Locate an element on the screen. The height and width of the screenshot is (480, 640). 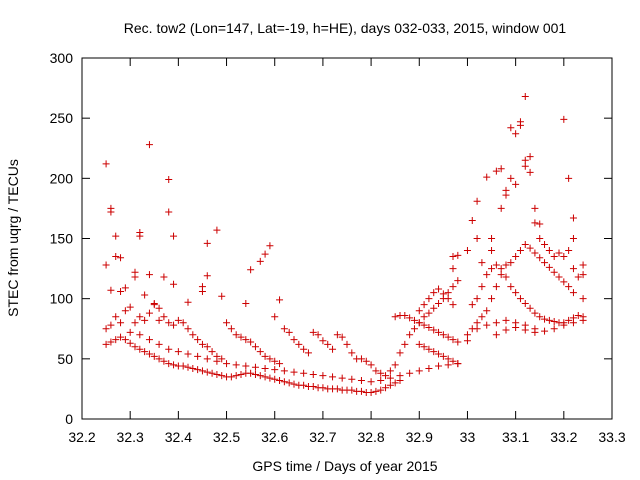
y-tick-label: 150 is located at coordinates (62, 239).